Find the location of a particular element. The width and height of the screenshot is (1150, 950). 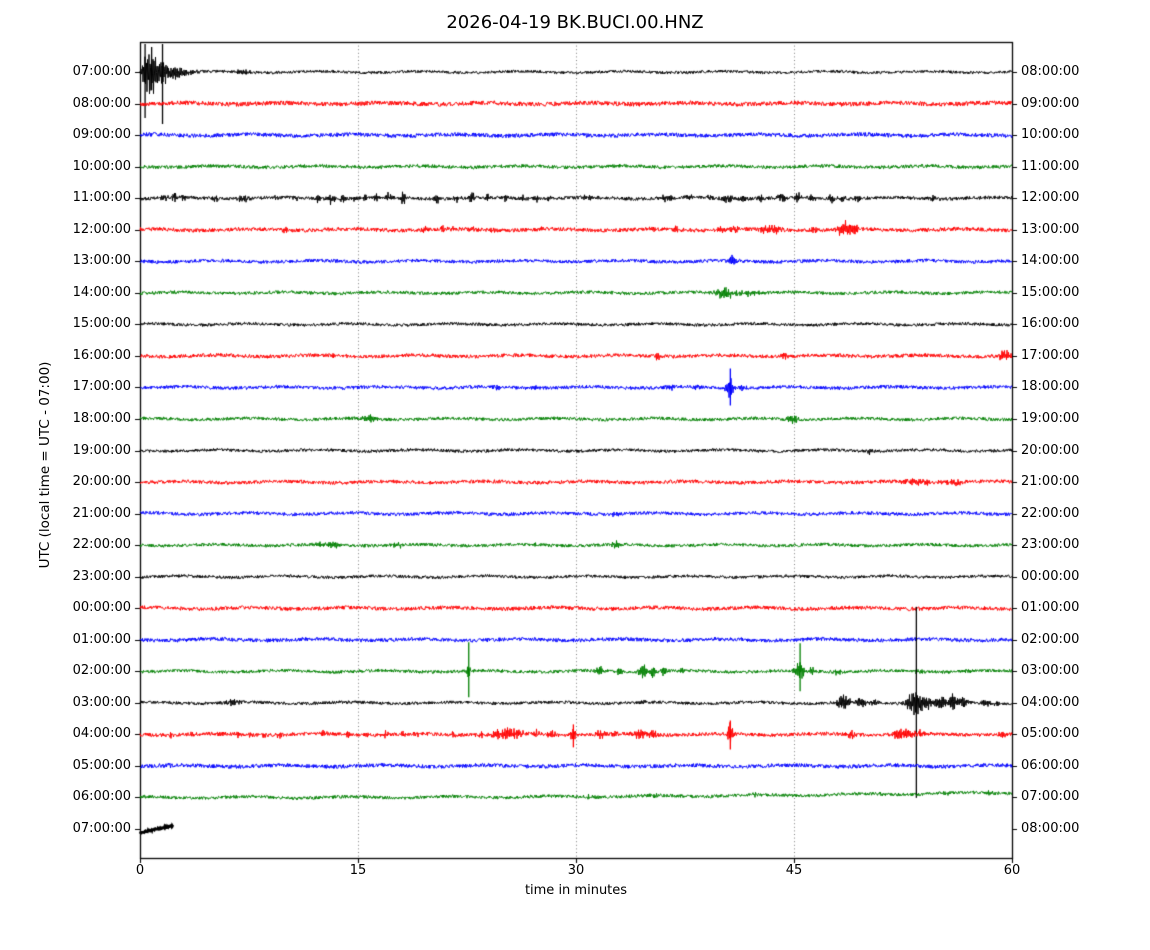

left-time-label: 00:00:00 is located at coordinates (101, 607).